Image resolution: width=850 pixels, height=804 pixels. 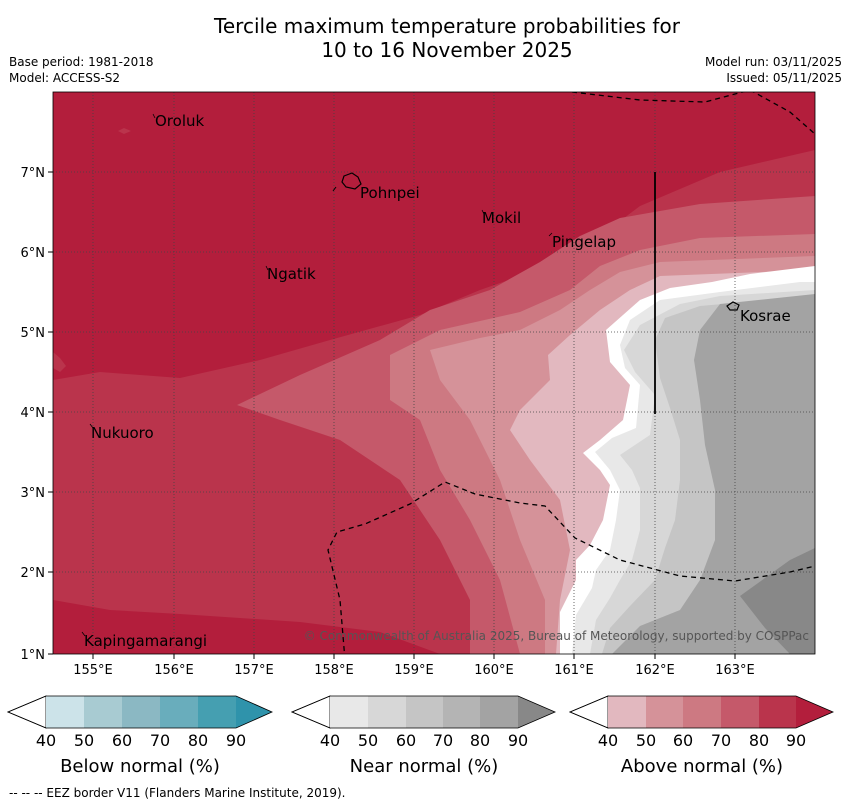 What do you see at coordinates (83, 634) in the screenshot?
I see `kapingamarangi-marker` at bounding box center [83, 634].